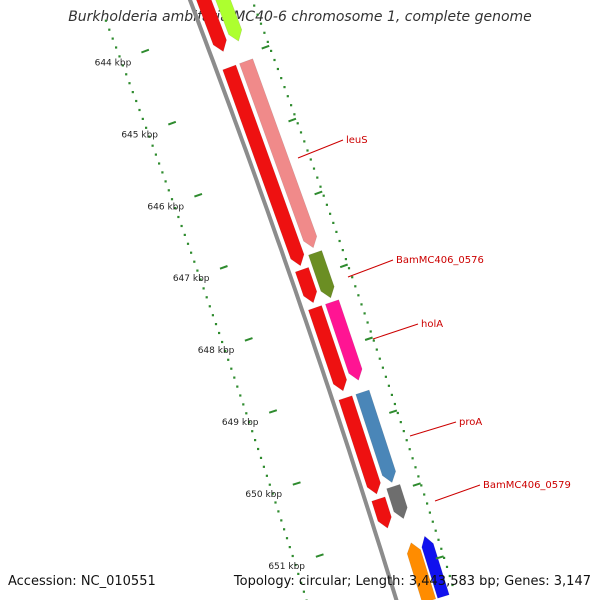  Describe the element at coordinates (139, 135) in the screenshot. I see `tick-label: 645 kbp` at that location.